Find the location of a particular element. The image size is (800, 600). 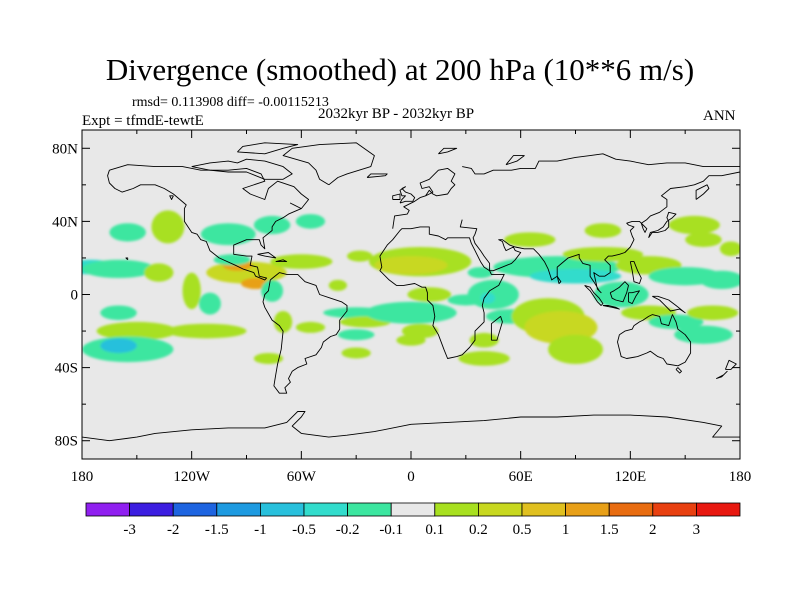

y-tick-label: 40N is located at coordinates (65, 222).